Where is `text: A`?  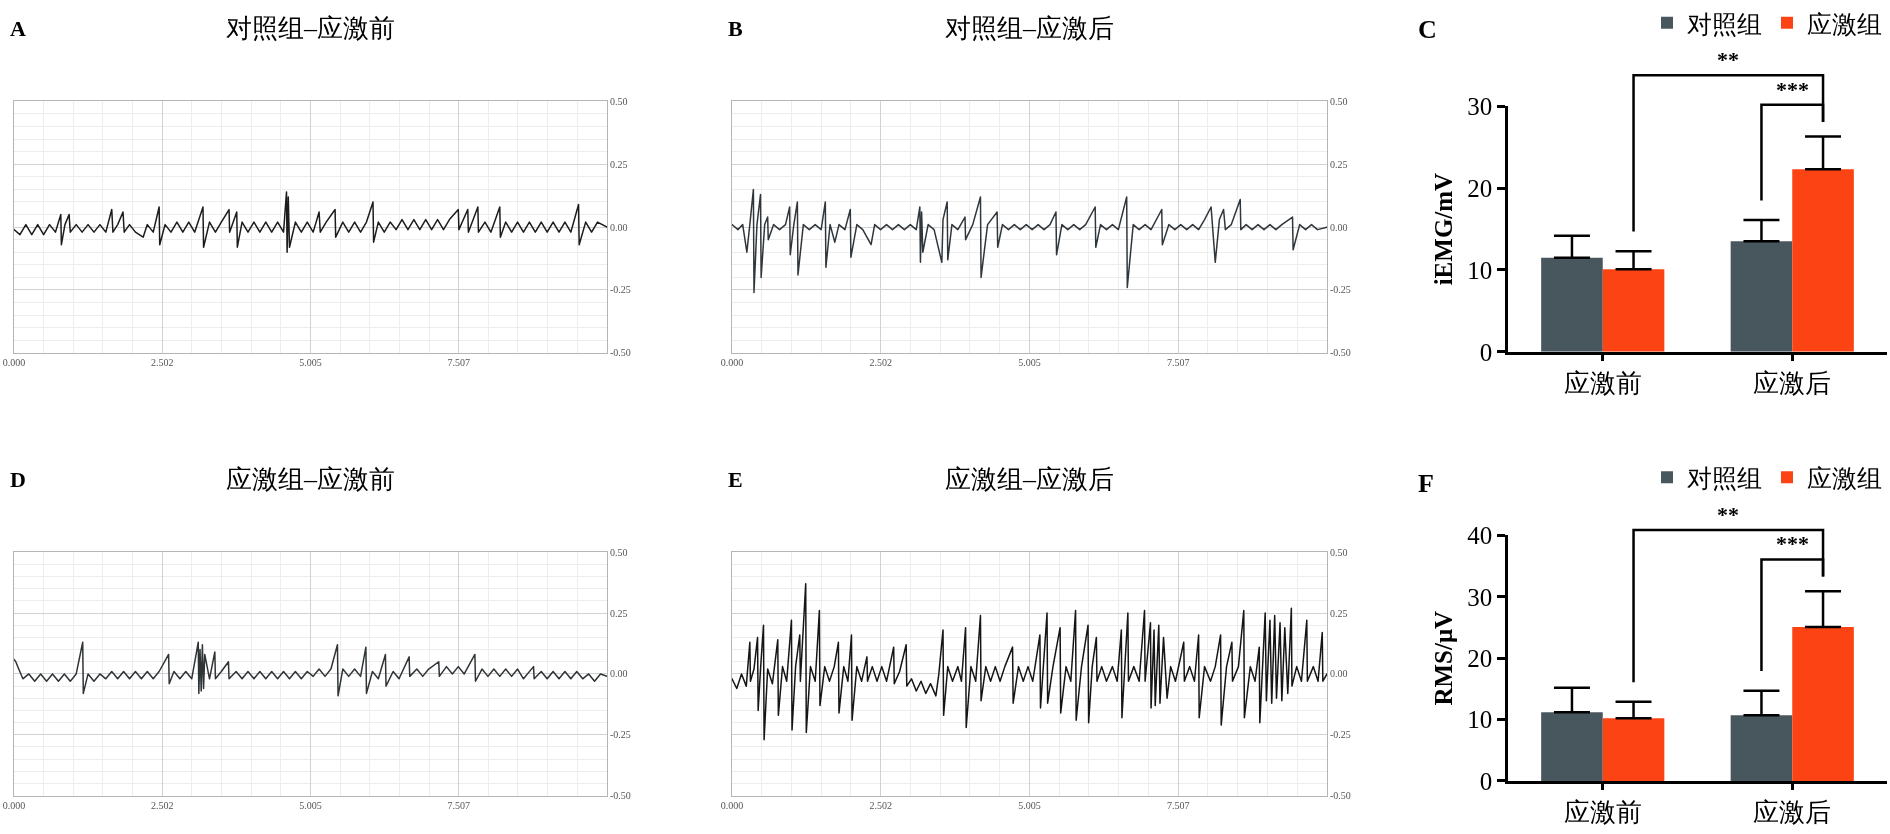 text: A is located at coordinates (18, 28).